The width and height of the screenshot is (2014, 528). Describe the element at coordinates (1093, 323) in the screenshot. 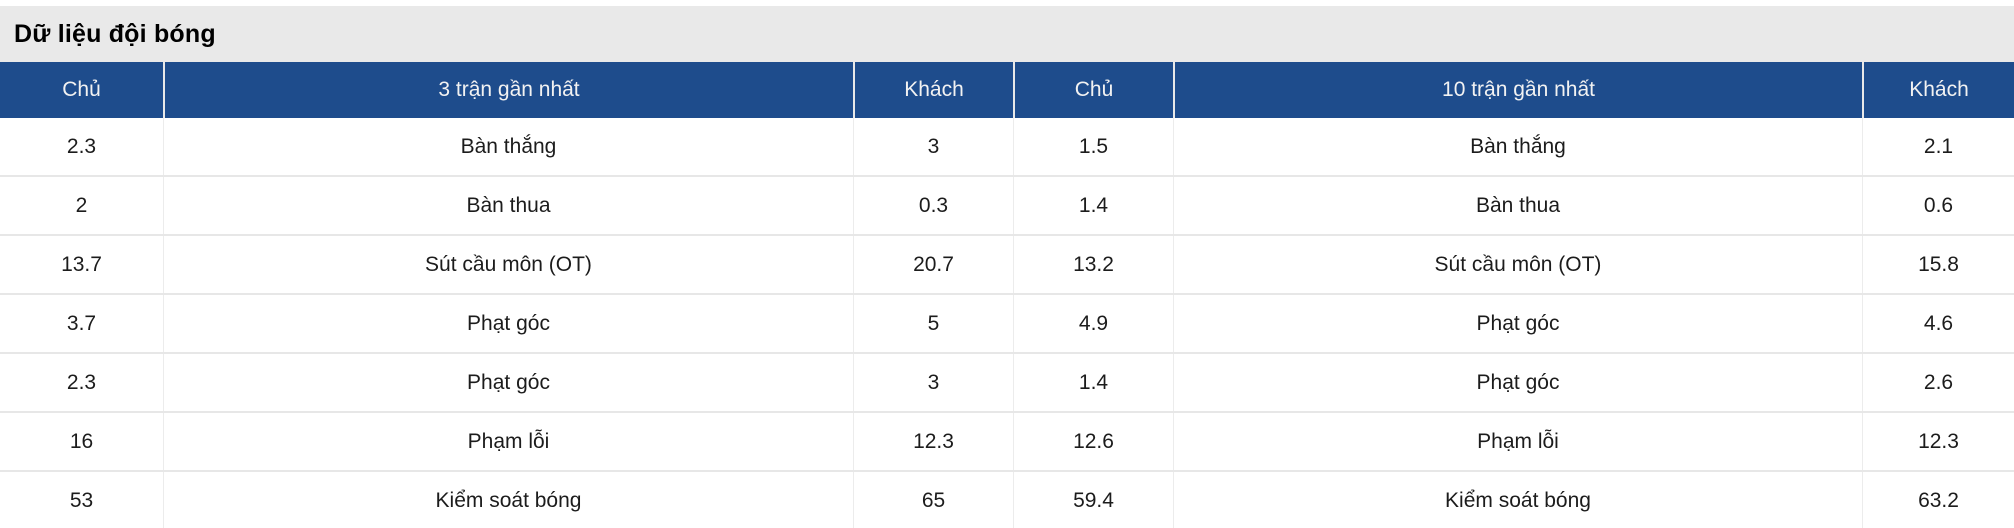

I see `home10-value: 4.9` at that location.